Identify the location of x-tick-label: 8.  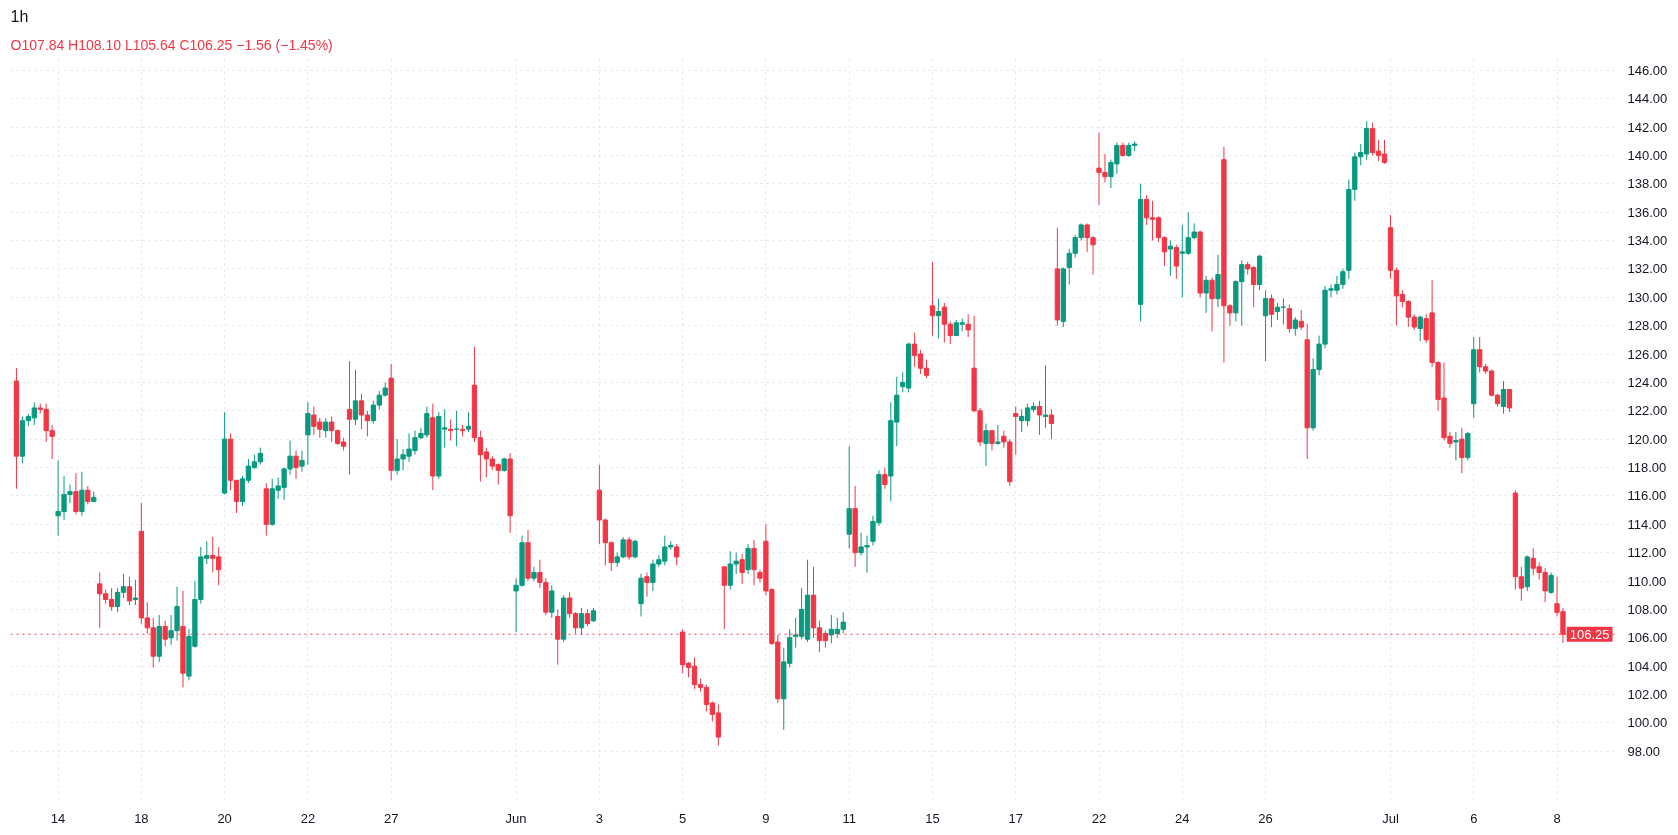
(1557, 818).